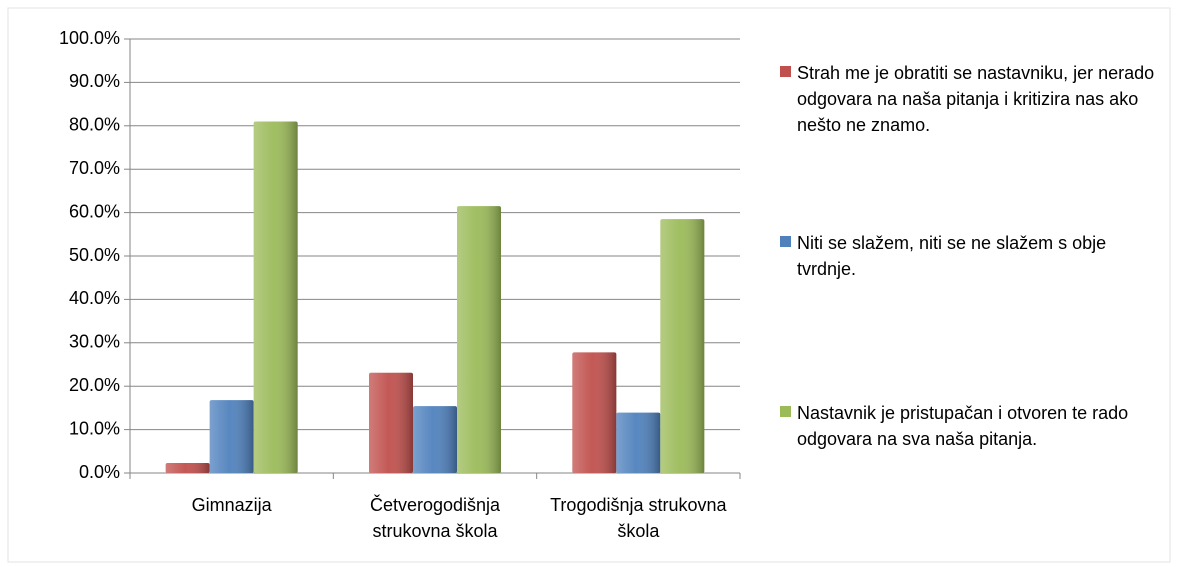  Describe the element at coordinates (435, 518) in the screenshot. I see `x-tick-label: Četverogodišnja strukovna škola` at that location.